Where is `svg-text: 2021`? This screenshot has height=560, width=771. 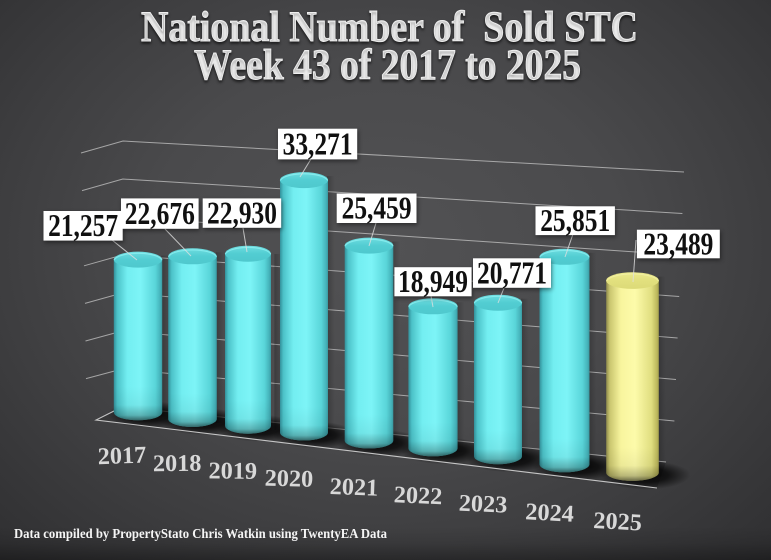
svg-text: 2021 is located at coordinates (353, 488).